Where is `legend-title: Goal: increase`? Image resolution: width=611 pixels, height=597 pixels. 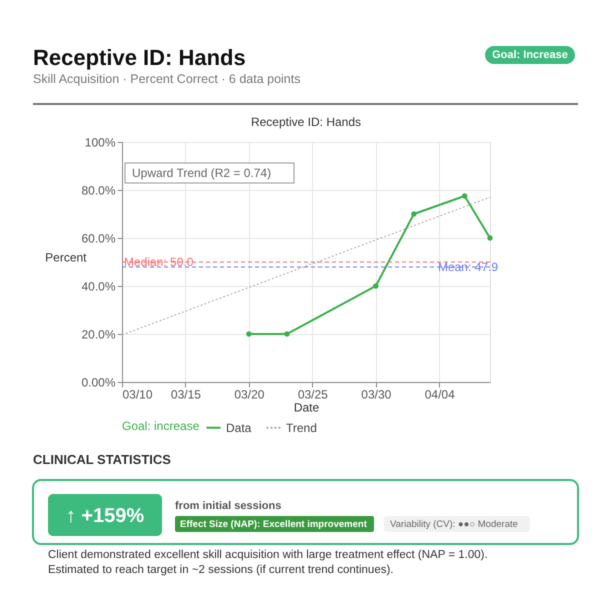
legend-title: Goal: increase is located at coordinates (161, 426).